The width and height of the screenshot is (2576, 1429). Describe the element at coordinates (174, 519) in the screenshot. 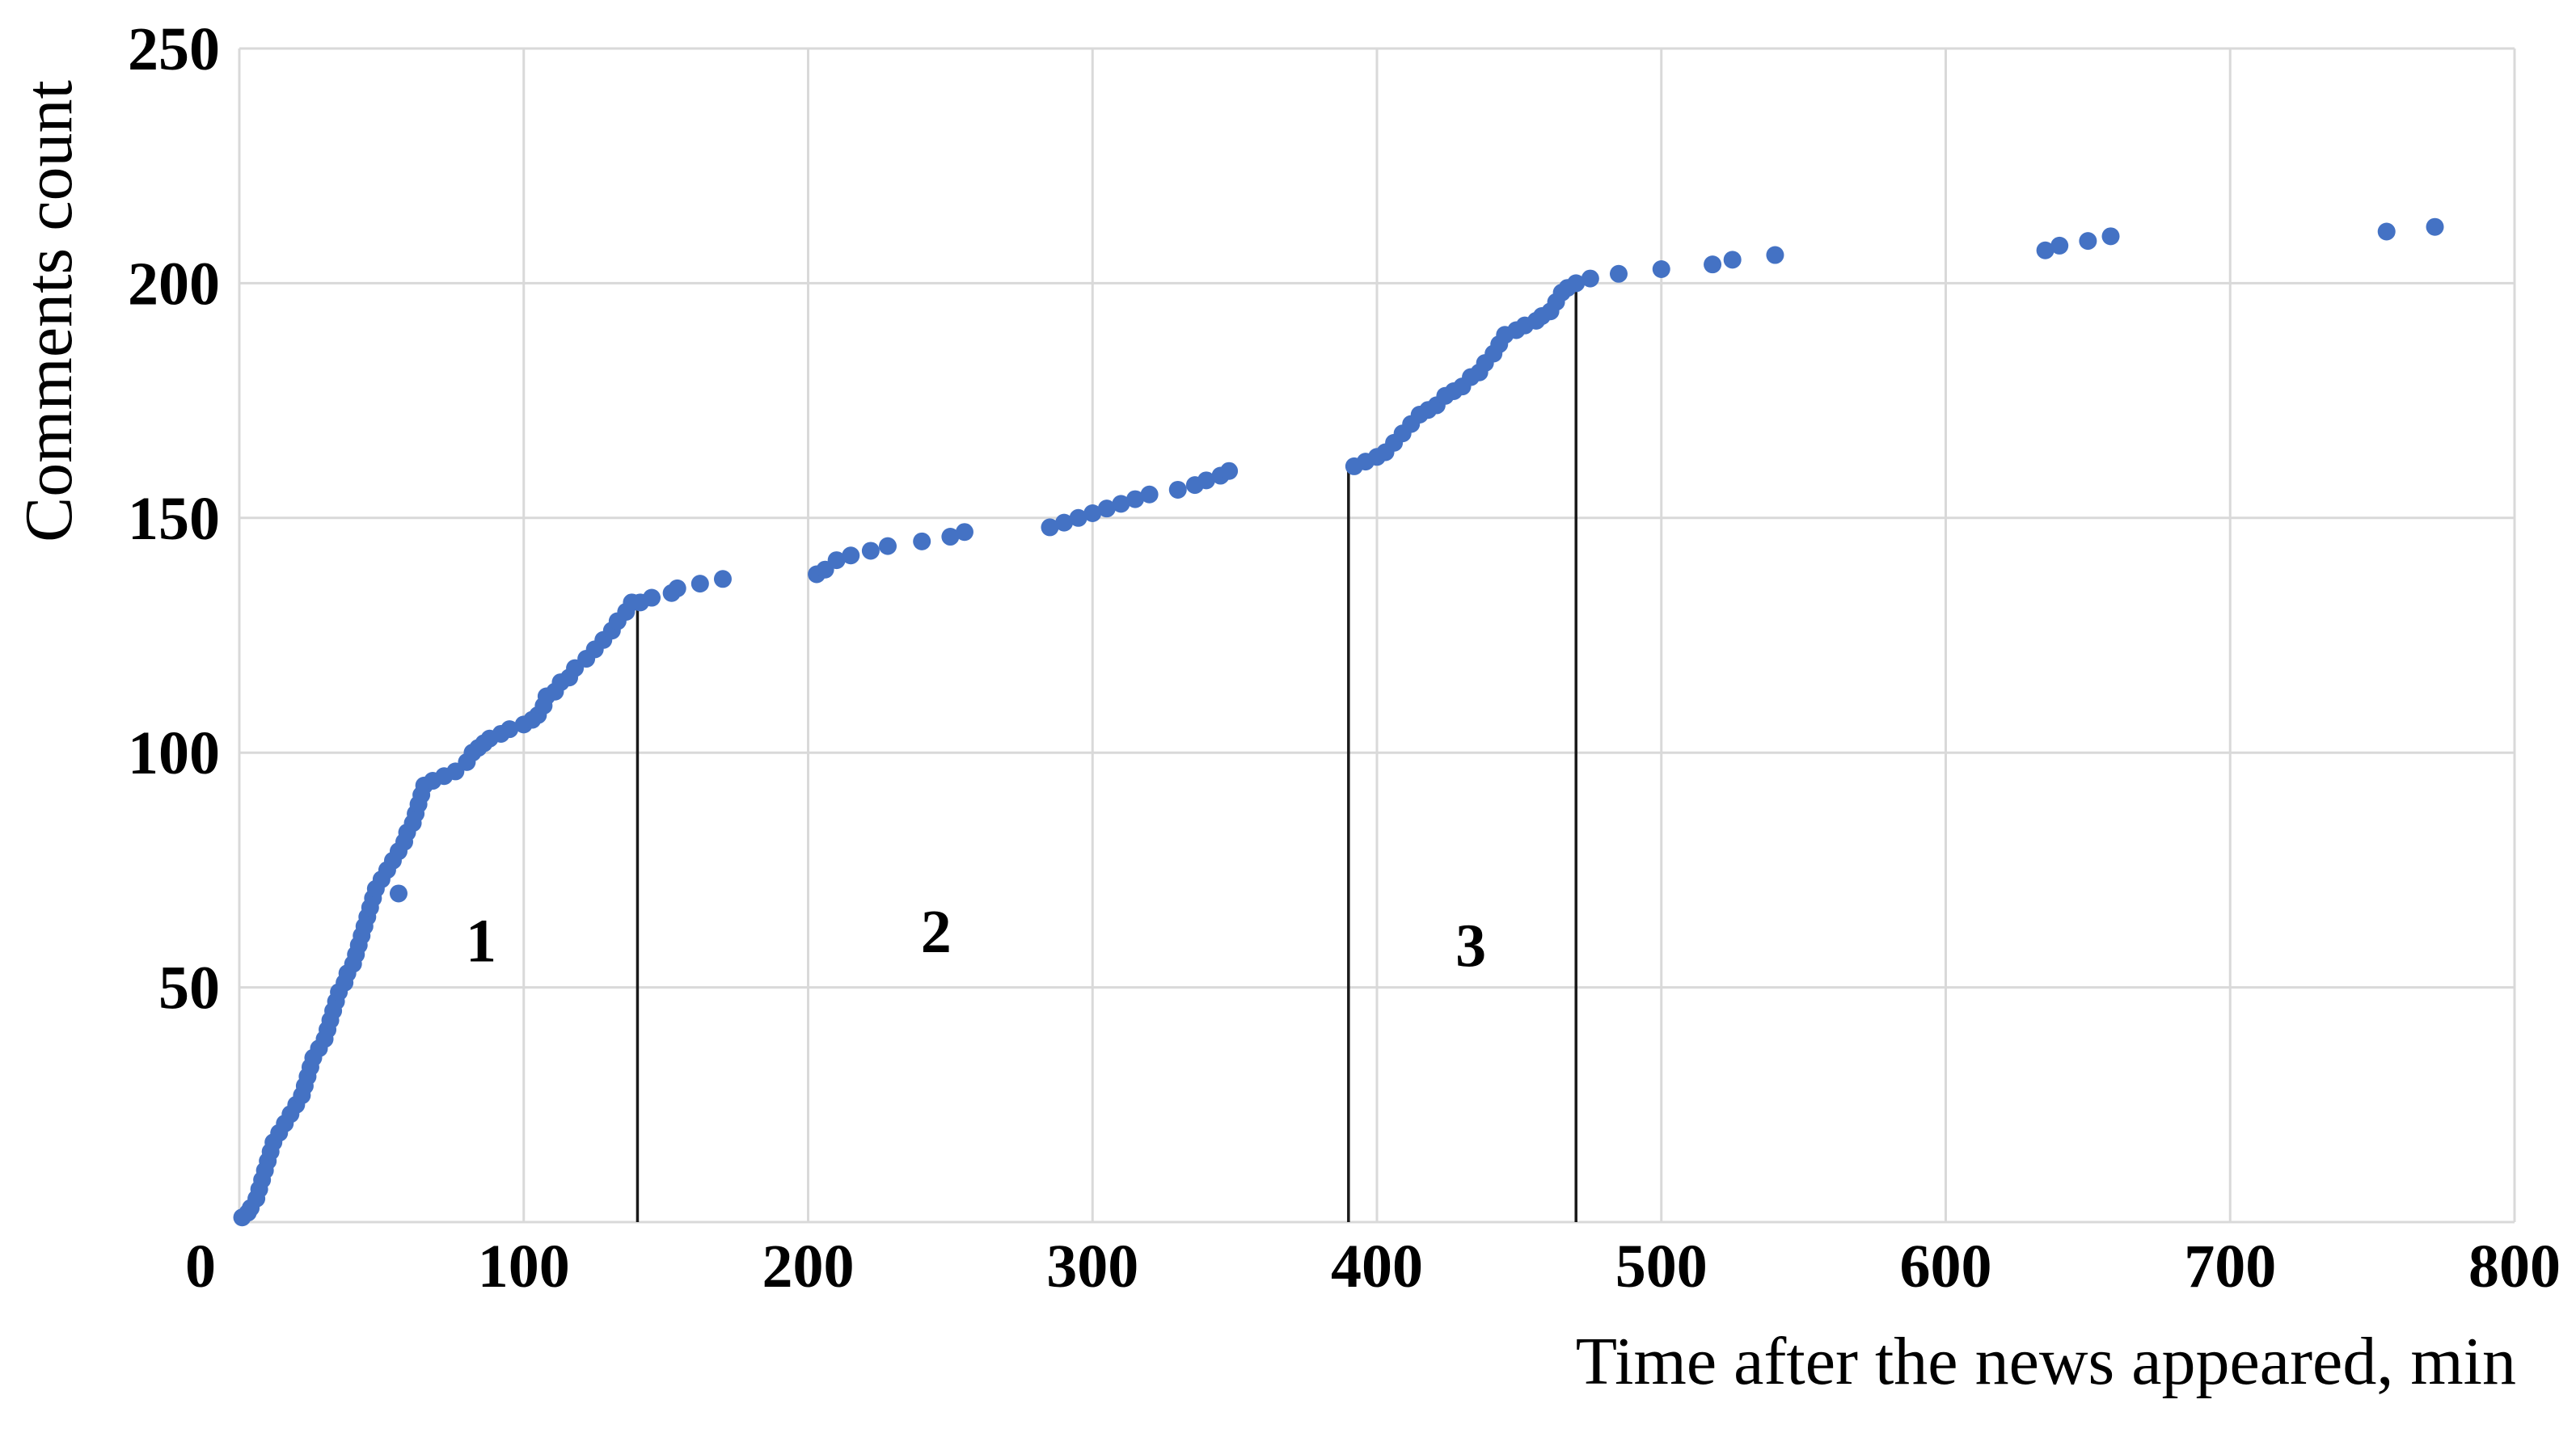

I see `y-tick-label-150: 150` at that location.